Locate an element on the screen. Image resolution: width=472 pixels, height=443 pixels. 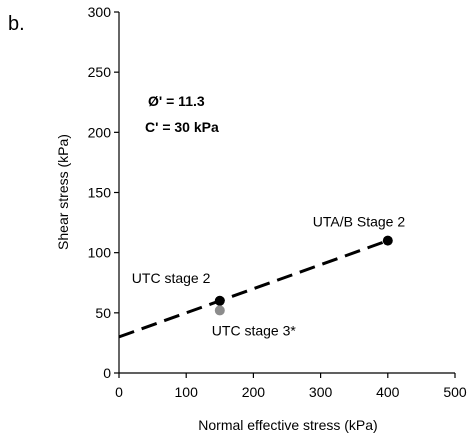
x-tick-label: 200 is located at coordinates (254, 392).